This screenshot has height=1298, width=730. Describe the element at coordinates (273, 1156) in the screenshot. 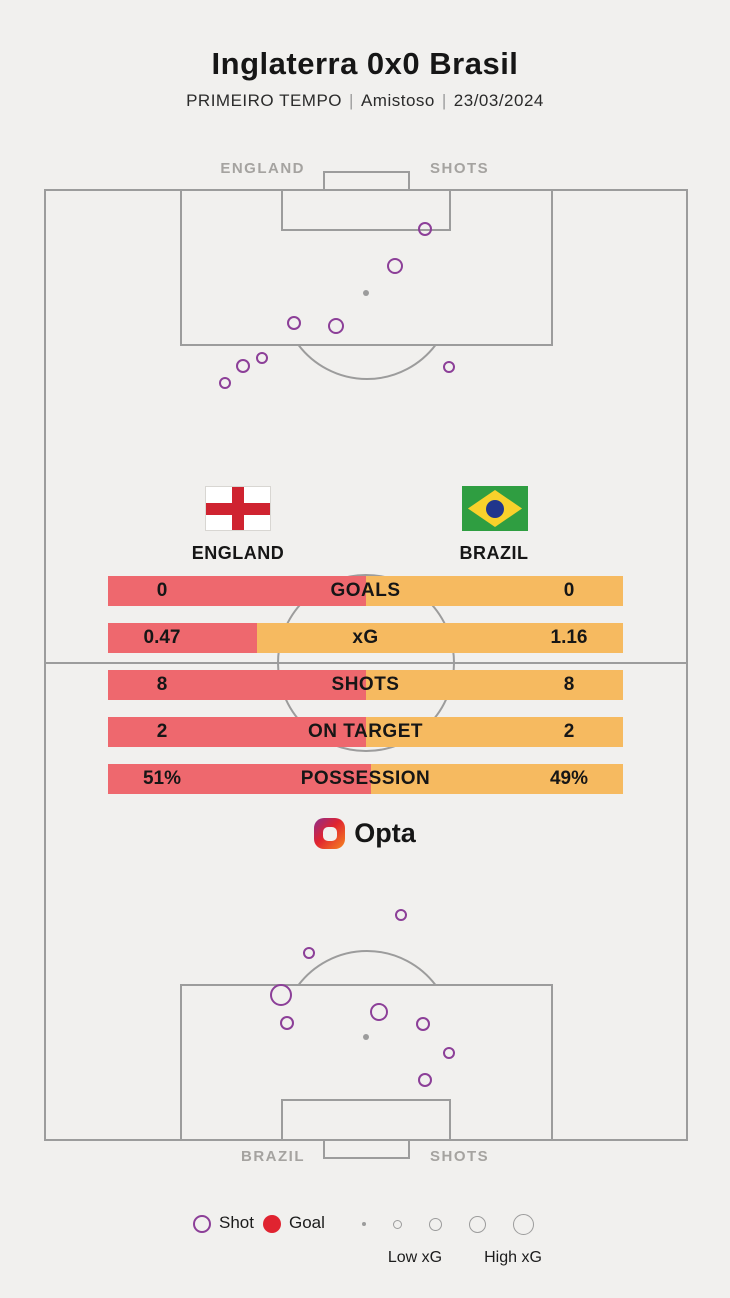

I see `bottom-pitch-team-label: BRAZIL` at that location.